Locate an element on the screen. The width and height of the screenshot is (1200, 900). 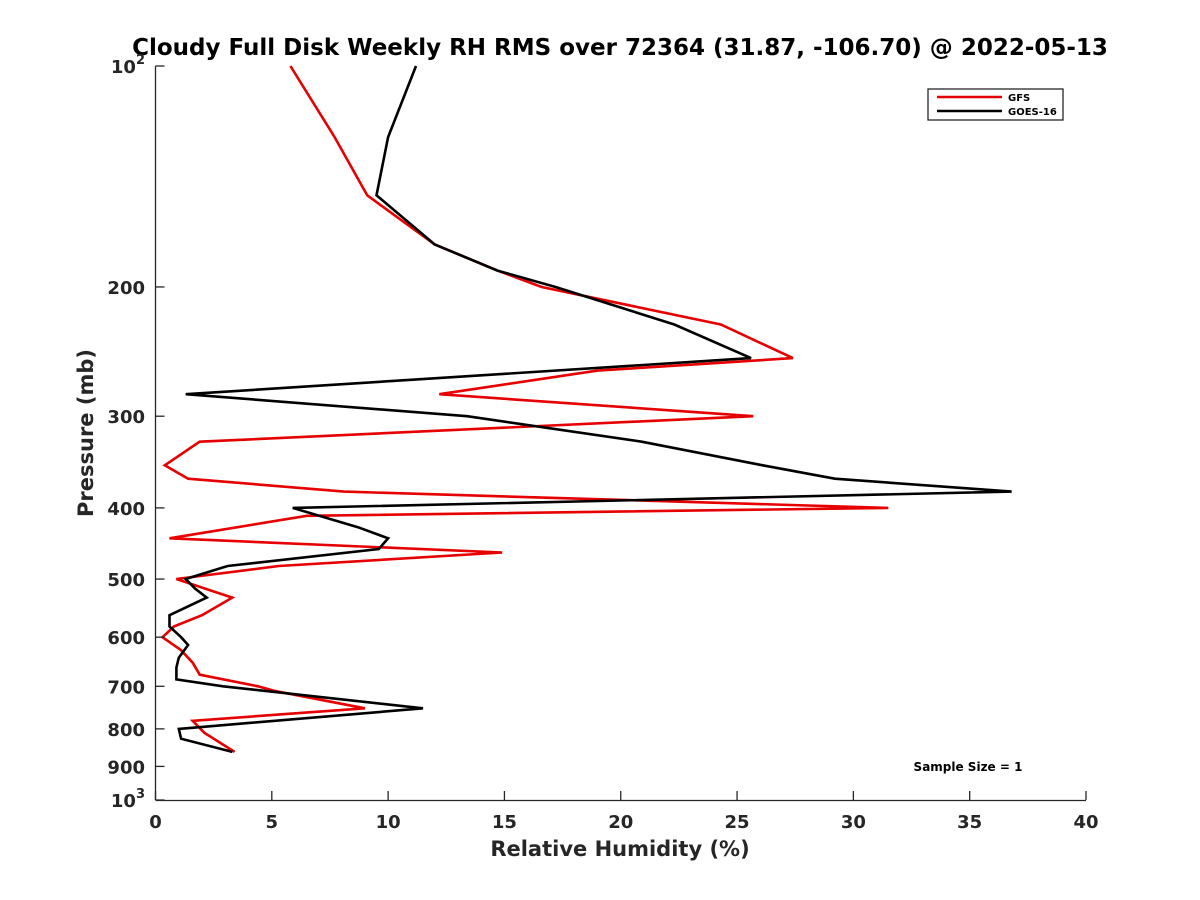
y-tick-label: 300 is located at coordinates (126, 417).